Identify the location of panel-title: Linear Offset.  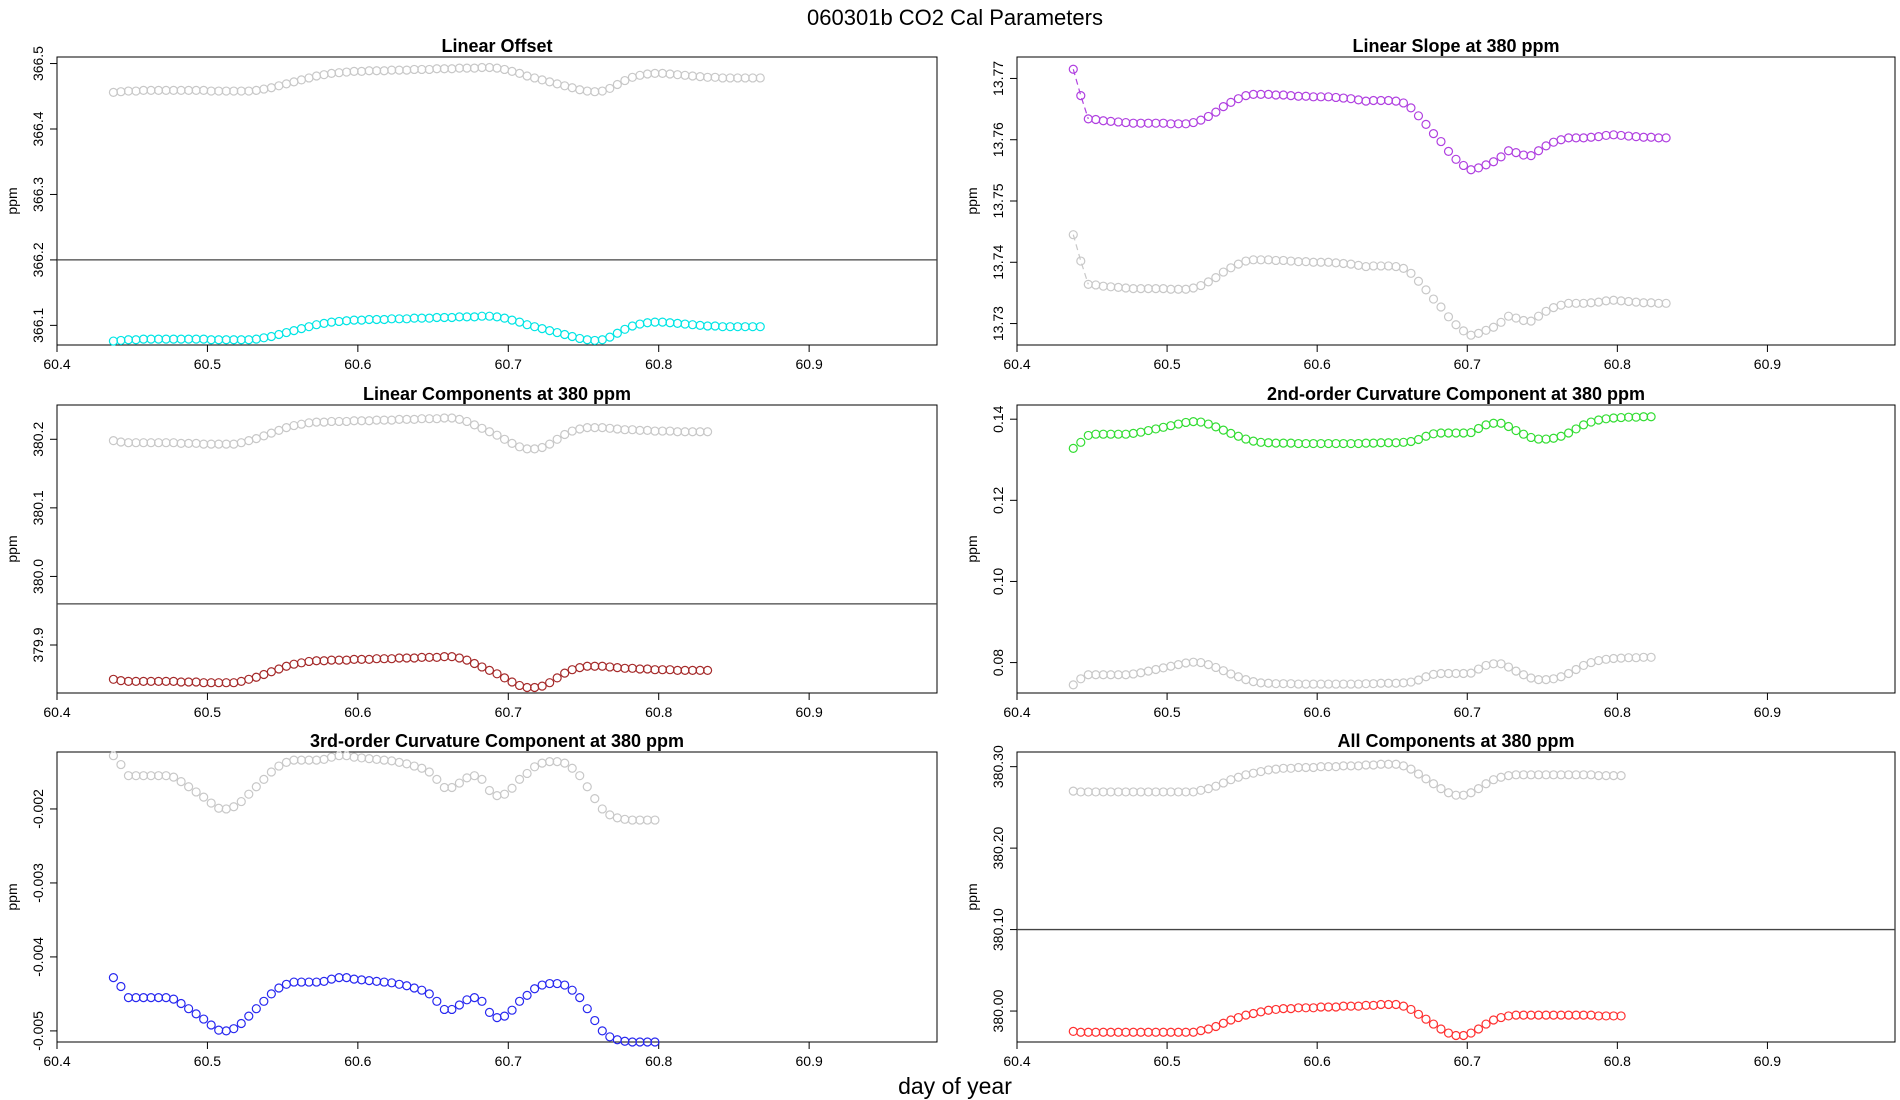
(496, 46).